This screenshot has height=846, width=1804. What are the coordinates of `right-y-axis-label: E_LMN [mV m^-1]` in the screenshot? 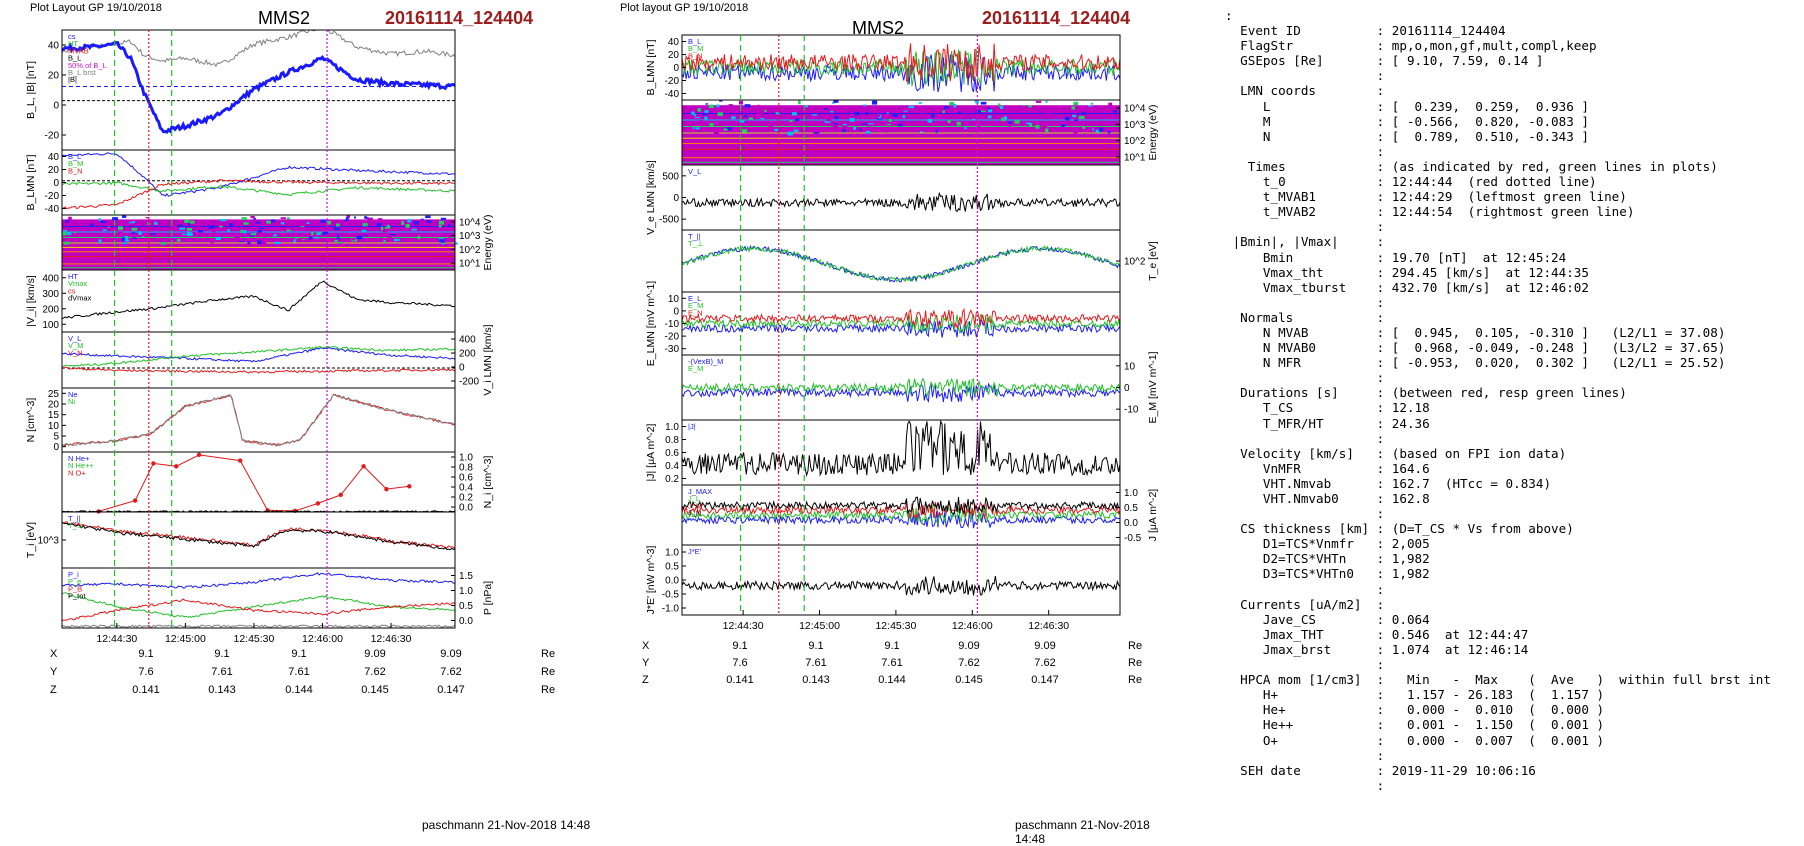 It's located at (651, 324).